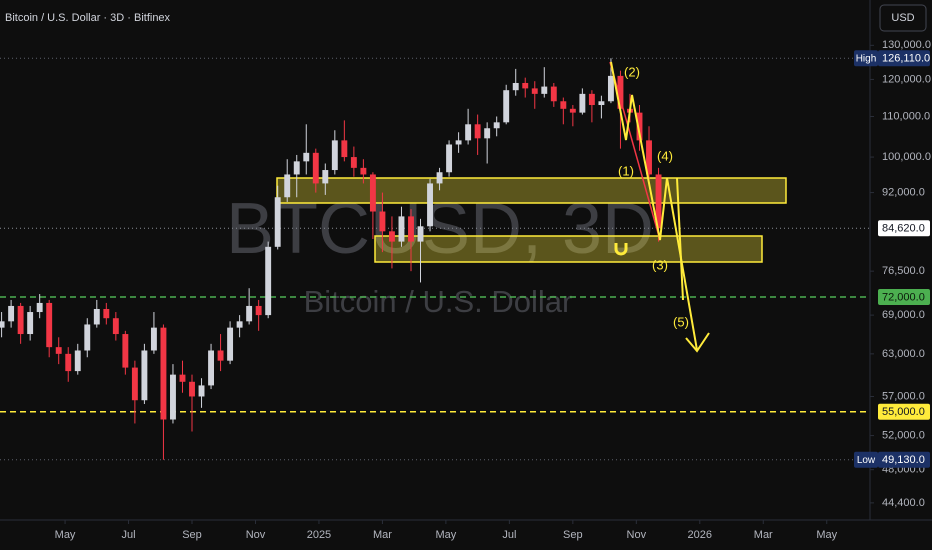 The image size is (932, 550). I want to click on x-tick-label: Nov, so click(256, 535).